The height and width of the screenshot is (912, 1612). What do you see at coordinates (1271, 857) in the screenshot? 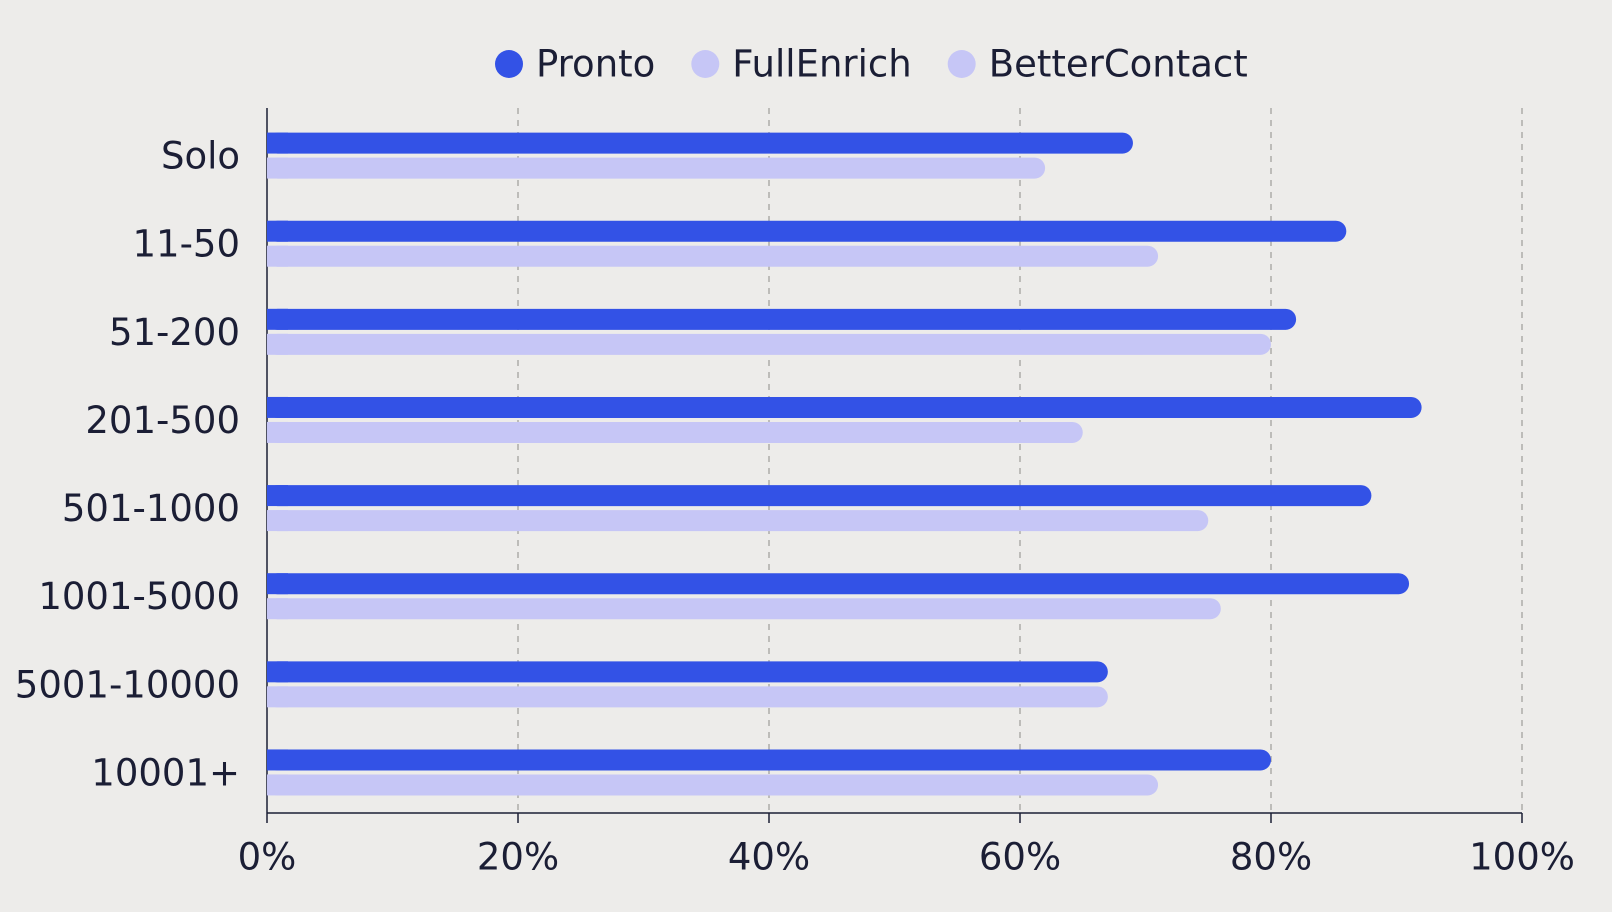
I see `x-tick-label: 80%` at bounding box center [1271, 857].